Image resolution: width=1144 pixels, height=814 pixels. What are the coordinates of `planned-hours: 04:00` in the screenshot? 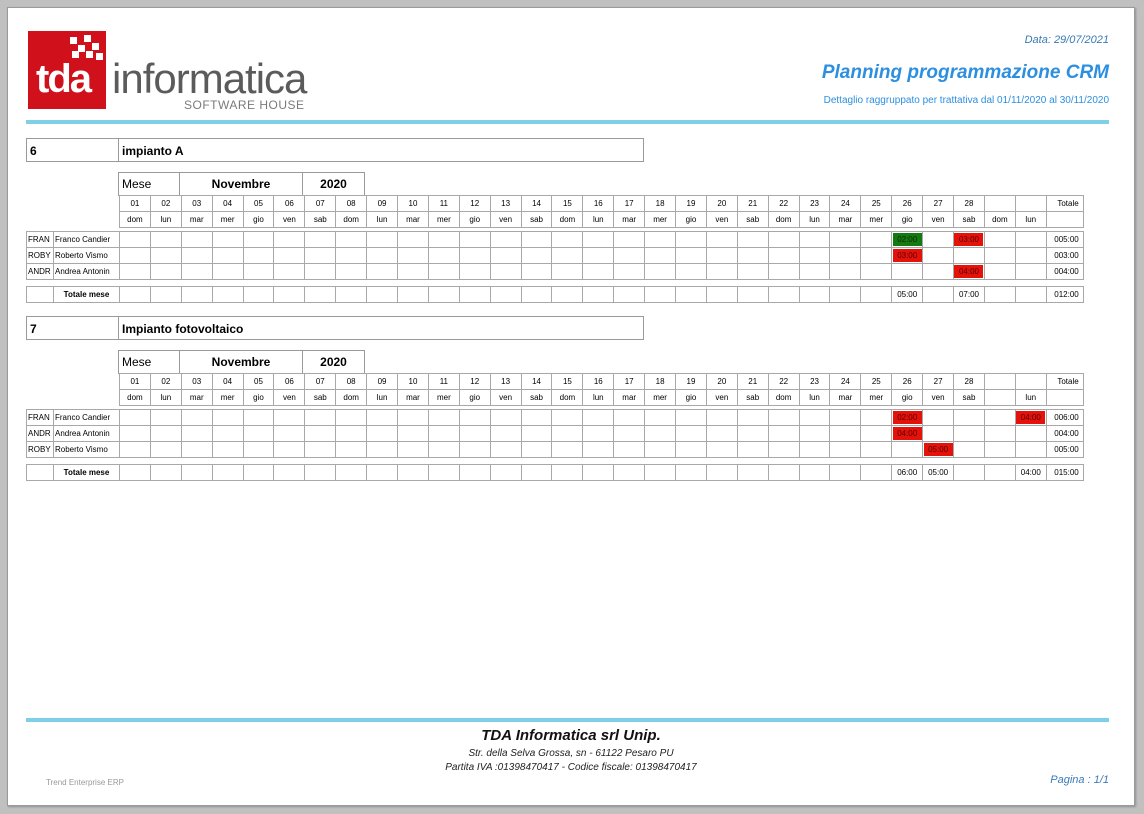 It's located at (907, 433).